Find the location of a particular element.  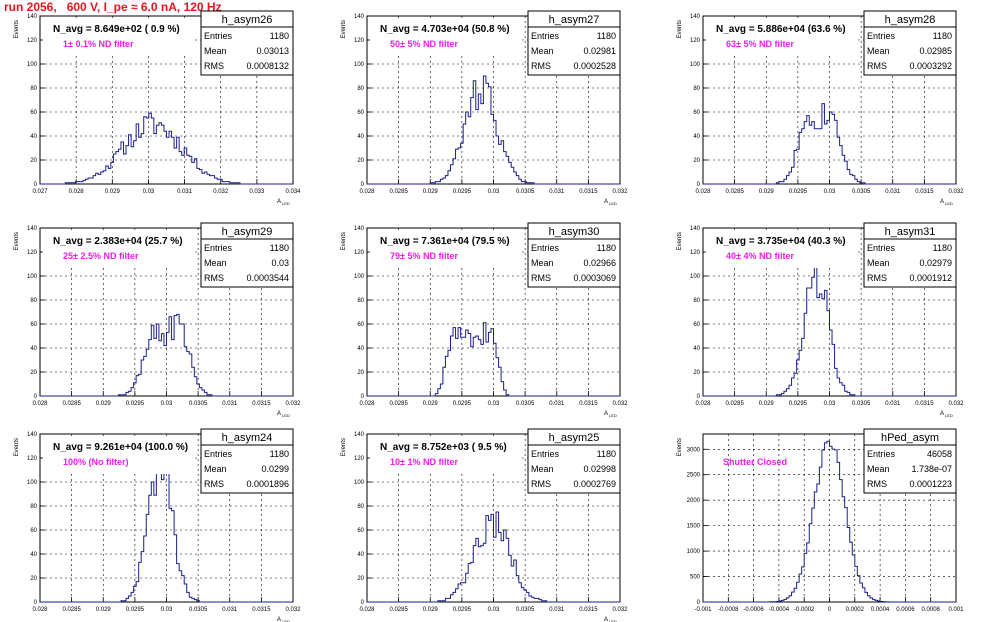

x-tick-label: 0.029 is located at coordinates (431, 610).